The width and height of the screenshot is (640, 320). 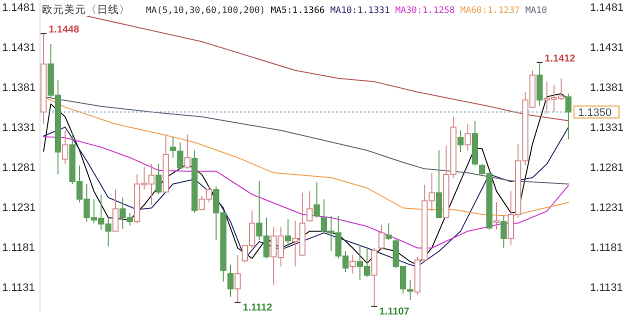 What do you see at coordinates (86, 9) in the screenshot?
I see `chart-title: 欧元美元〈日线〉` at bounding box center [86, 9].